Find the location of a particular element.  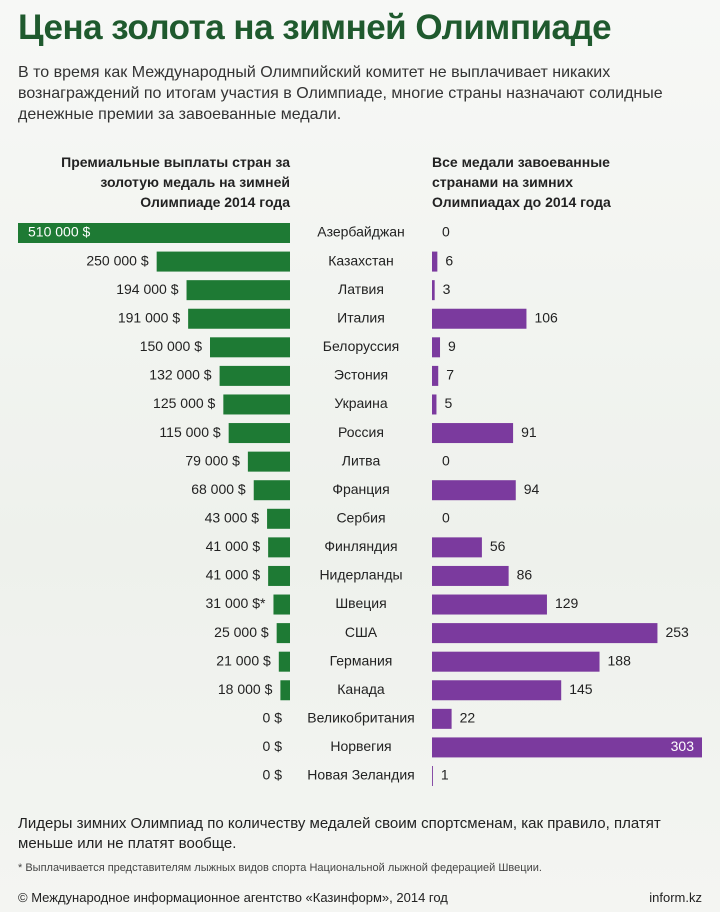

value-label: 132 000 $ is located at coordinates (180, 375).